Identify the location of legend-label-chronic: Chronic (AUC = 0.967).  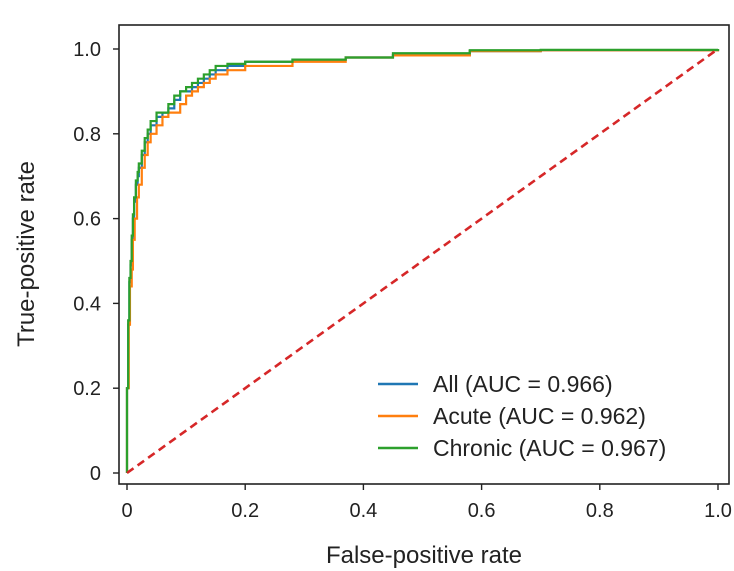
(549, 448).